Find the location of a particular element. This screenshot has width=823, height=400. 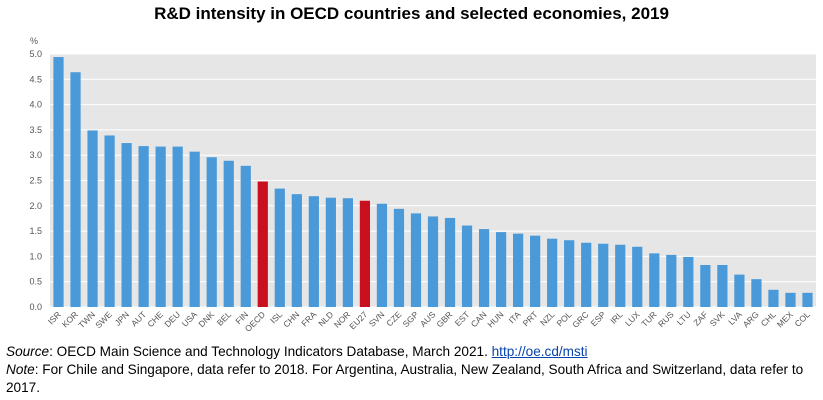

x-tick-label: FRA is located at coordinates (308, 318).